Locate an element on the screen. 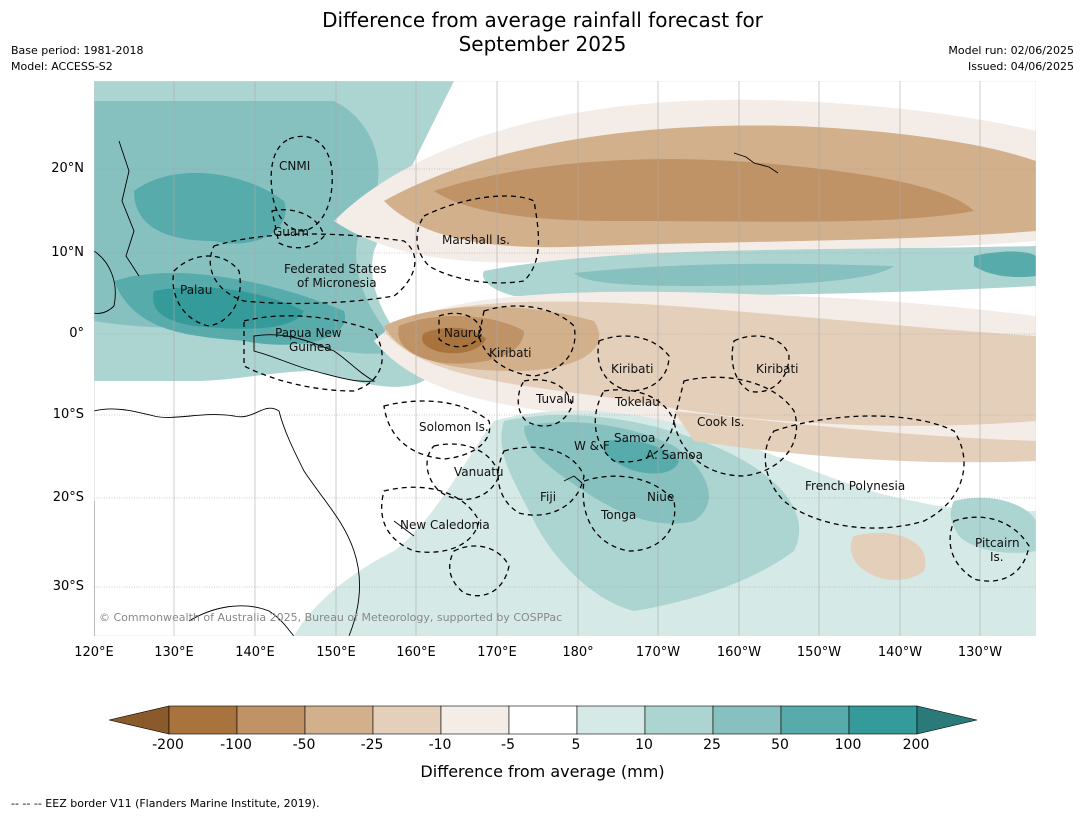 The width and height of the screenshot is (1085, 816). label-guam: Guam is located at coordinates (291, 232).